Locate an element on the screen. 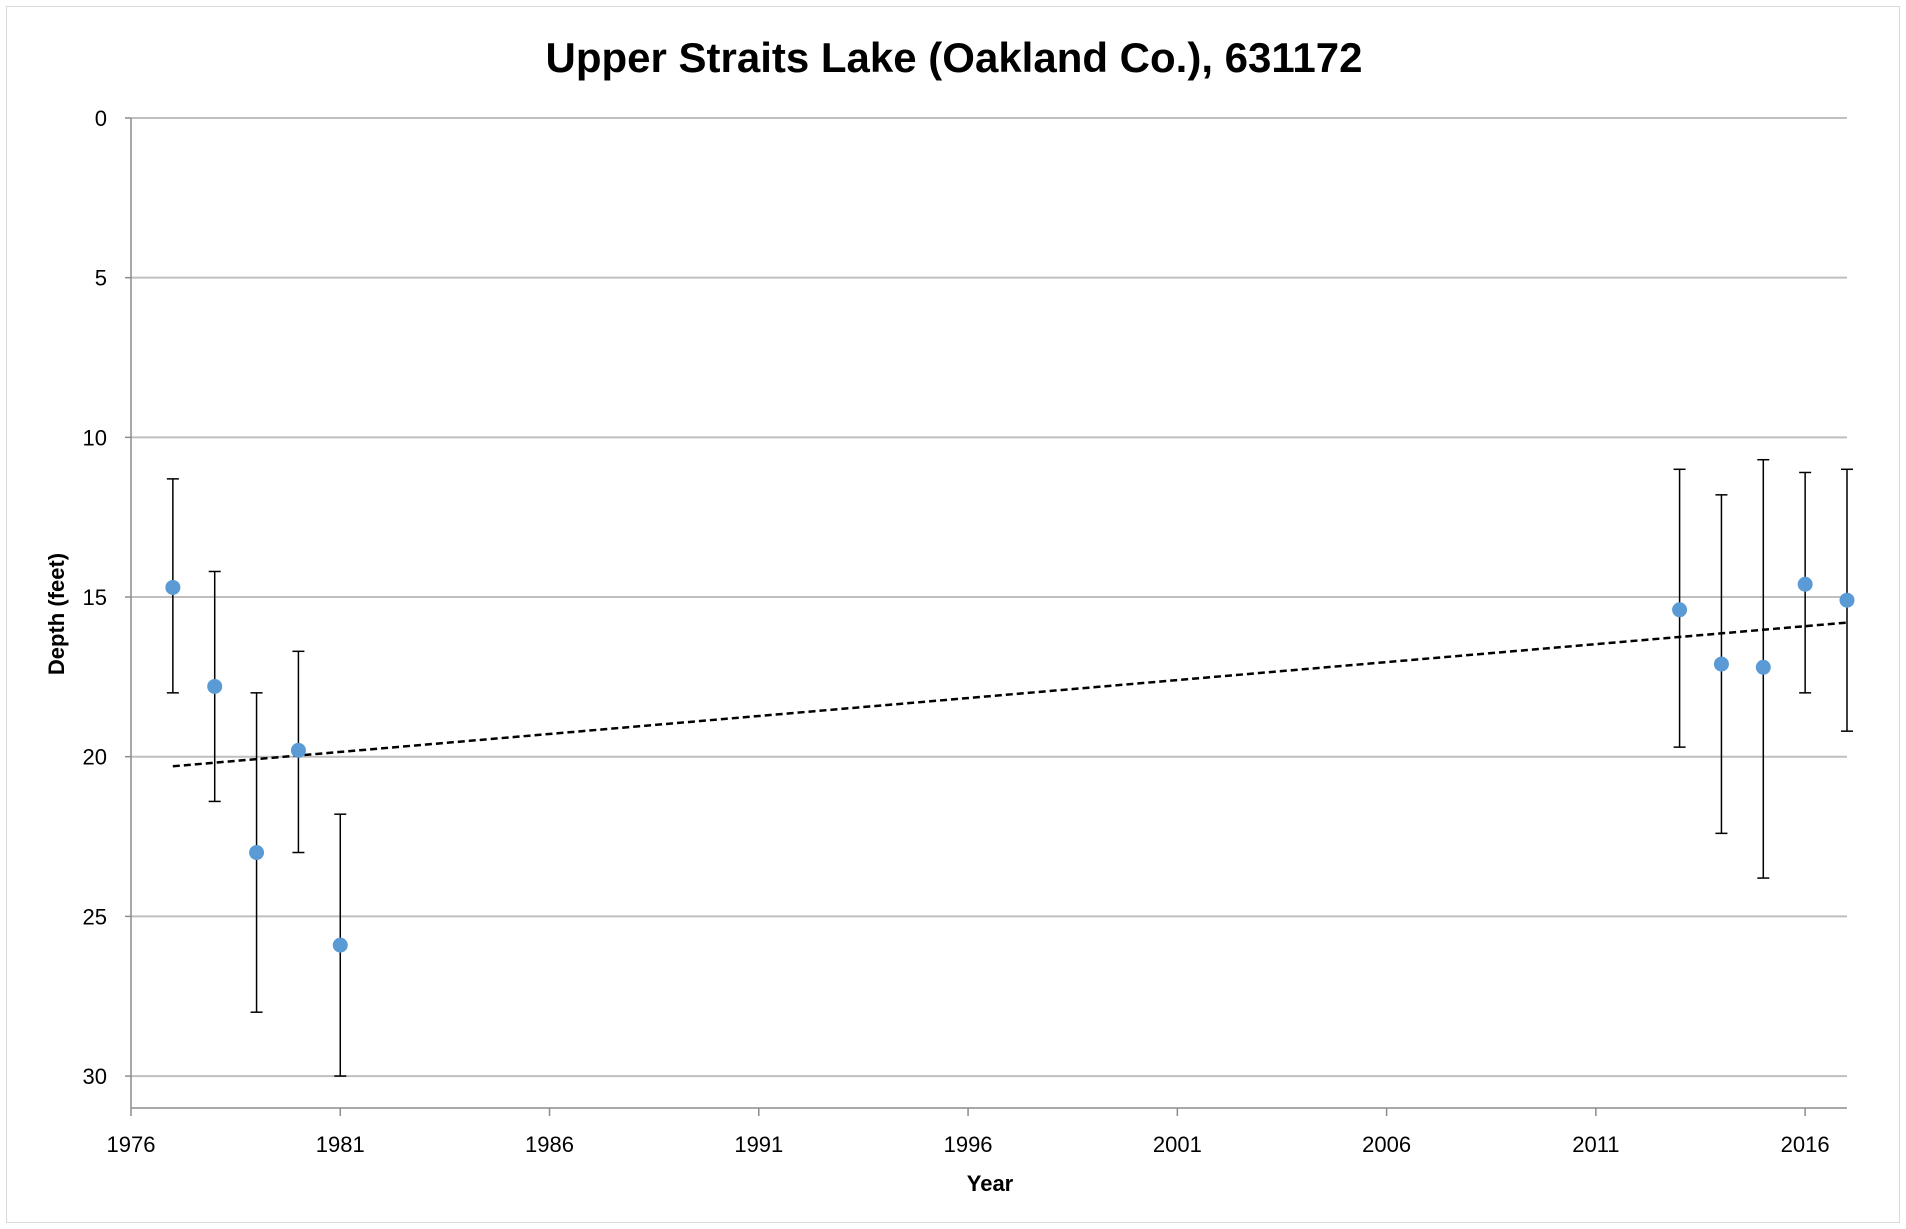 This screenshot has width=1906, height=1229. trendline is located at coordinates (1010, 694).